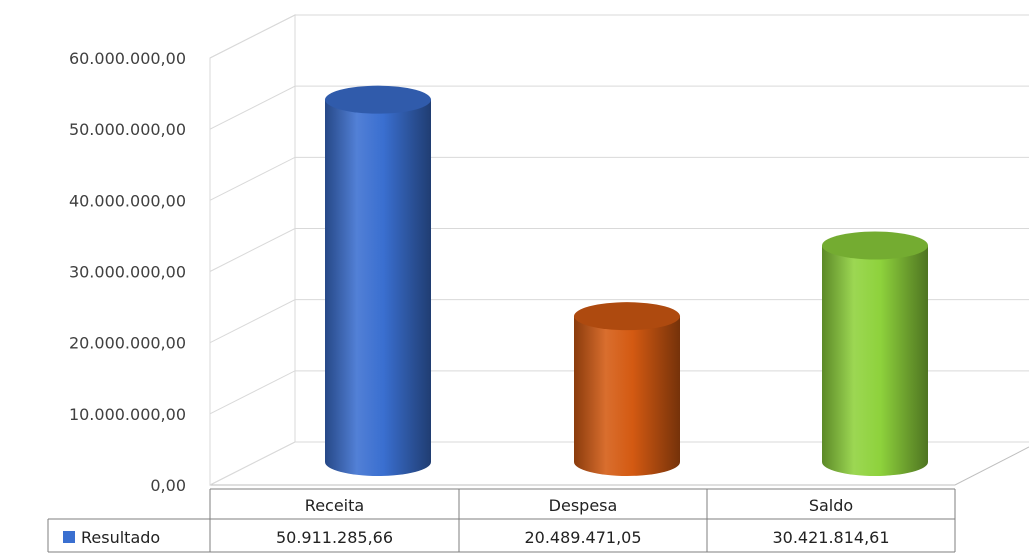  Describe the element at coordinates (168, 485) in the screenshot. I see `y-tick-label: 0,00` at that location.